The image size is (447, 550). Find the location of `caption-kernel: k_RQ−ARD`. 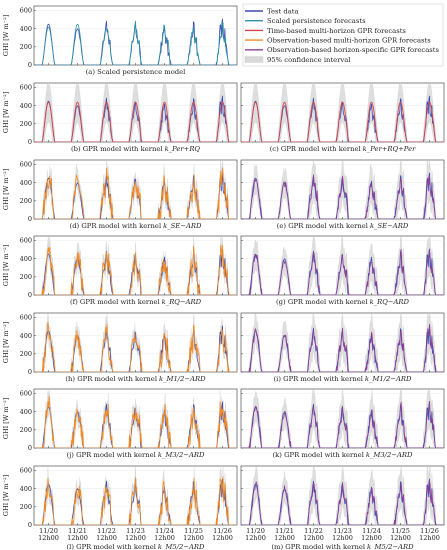

caption-kernel: k_RQ−ARD is located at coordinates (182, 302).